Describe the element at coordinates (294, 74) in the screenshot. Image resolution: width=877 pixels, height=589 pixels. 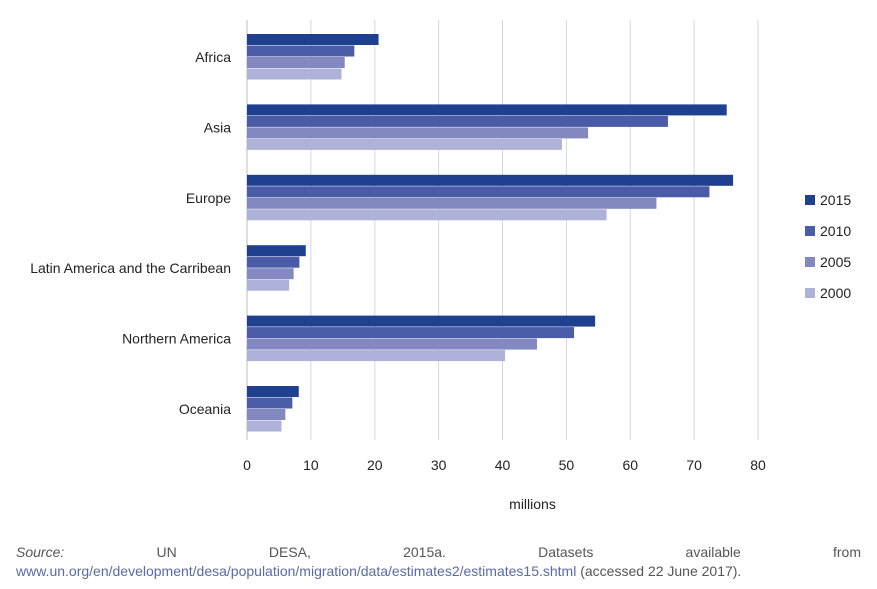
I see `bar-africa-2000` at that location.